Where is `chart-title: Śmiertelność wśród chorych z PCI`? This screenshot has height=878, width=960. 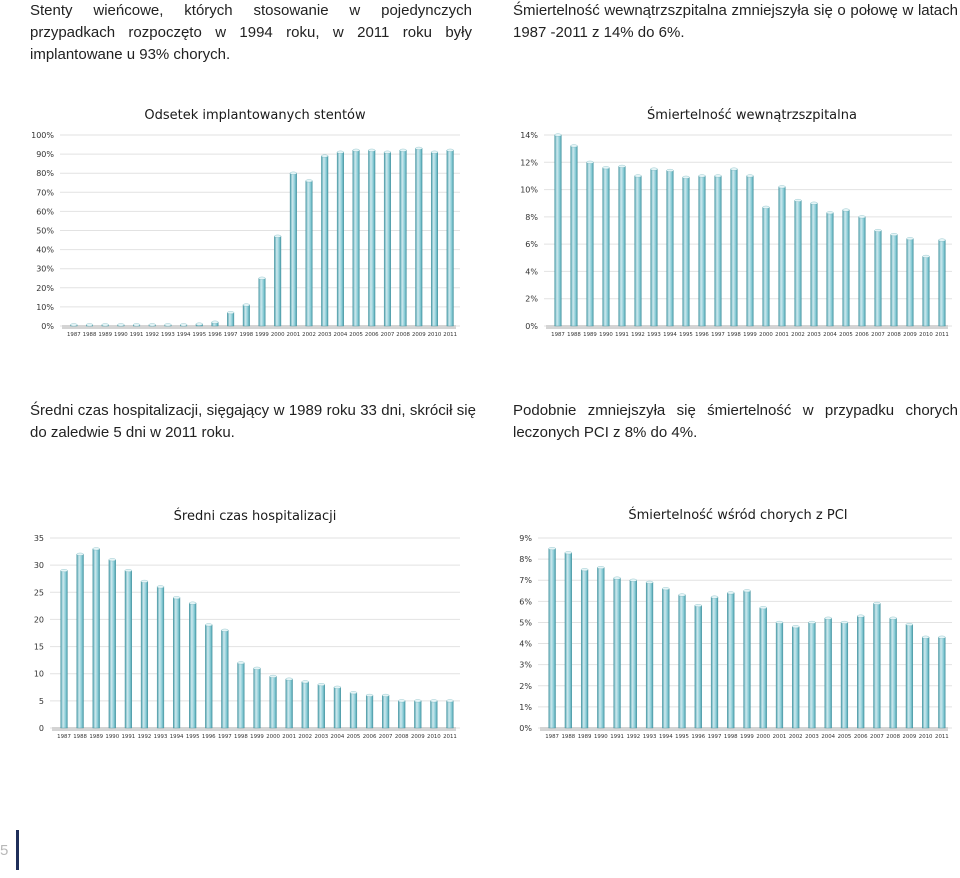
chart-title: Śmiertelność wśród chorych z PCI is located at coordinates (737, 515).